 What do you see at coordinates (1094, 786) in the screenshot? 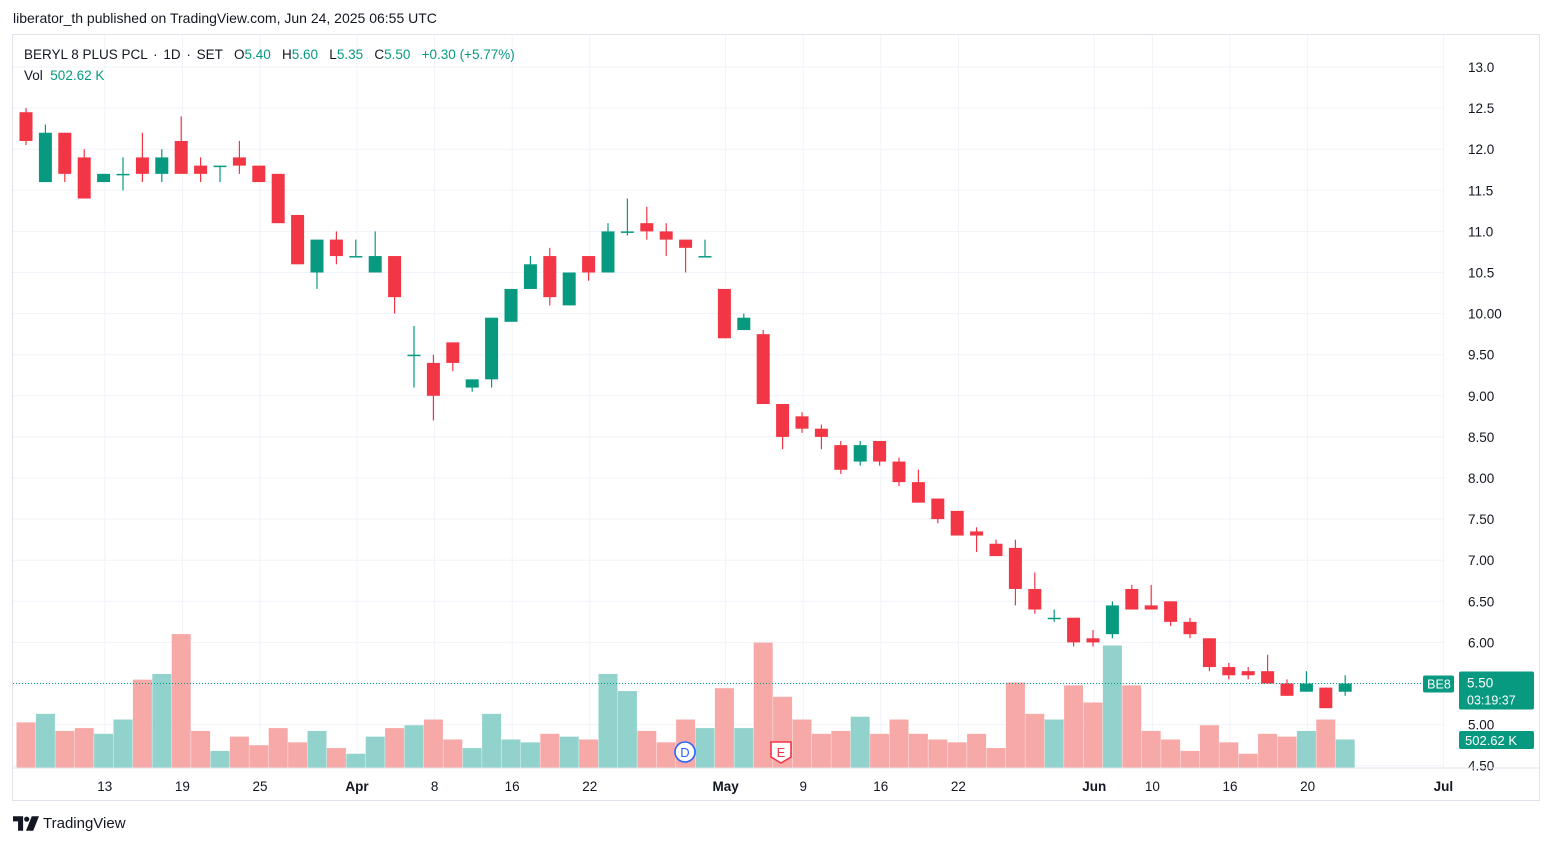
I see `x-tick-label: Jun` at bounding box center [1094, 786].